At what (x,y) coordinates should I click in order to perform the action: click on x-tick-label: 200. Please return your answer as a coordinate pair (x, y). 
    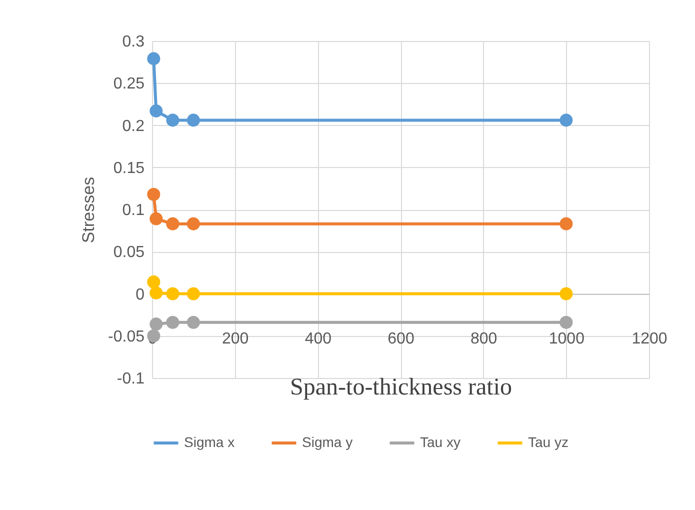
    Looking at the image, I should click on (235, 339).